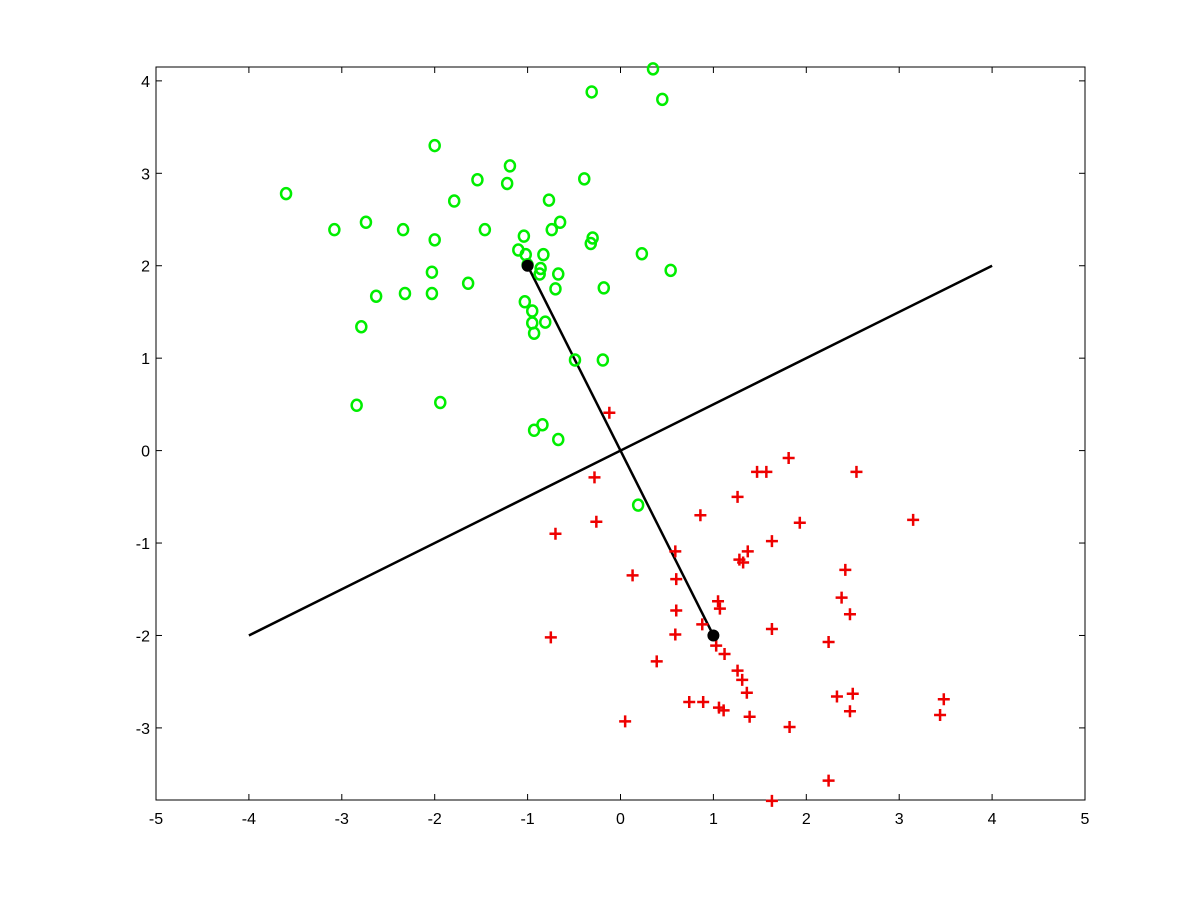 Image resolution: width=1201 pixels, height=900 pixels. What do you see at coordinates (145, 267) in the screenshot?
I see `y-tick-label: 2` at bounding box center [145, 267].